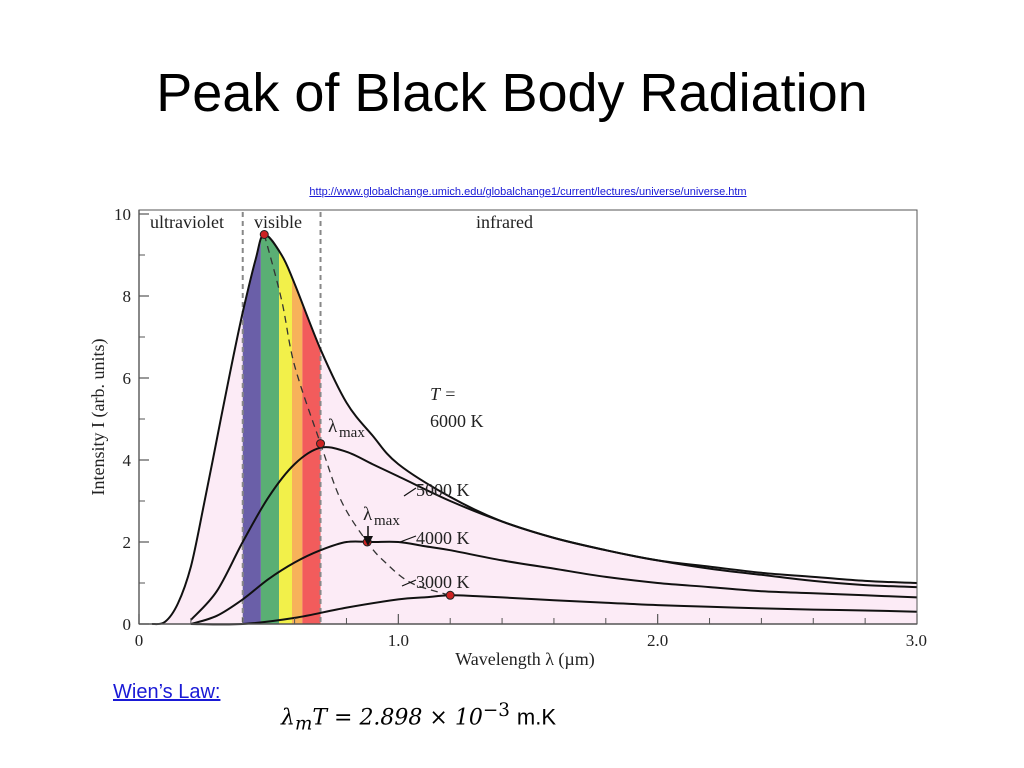  Describe the element at coordinates (397, 718) in the screenshot. I see `law-body: T = 2.898 × 10` at that location.